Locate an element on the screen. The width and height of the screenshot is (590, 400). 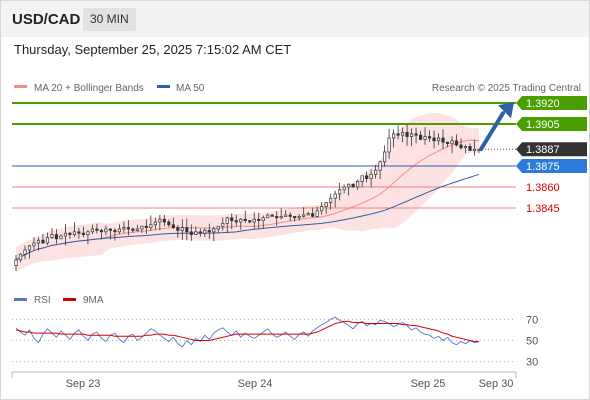
legend-bb-label: MA 20 + Bollinger Bands is located at coordinates (89, 88).